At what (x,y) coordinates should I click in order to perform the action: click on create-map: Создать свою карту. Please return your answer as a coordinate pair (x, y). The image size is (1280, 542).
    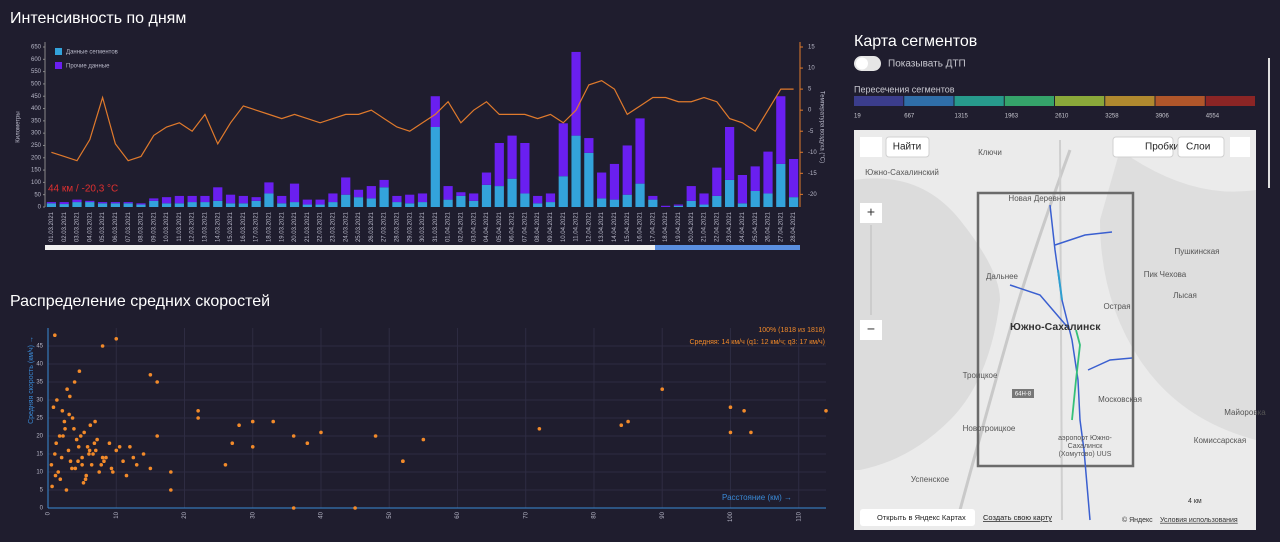
    Looking at the image, I should click on (1017, 517).